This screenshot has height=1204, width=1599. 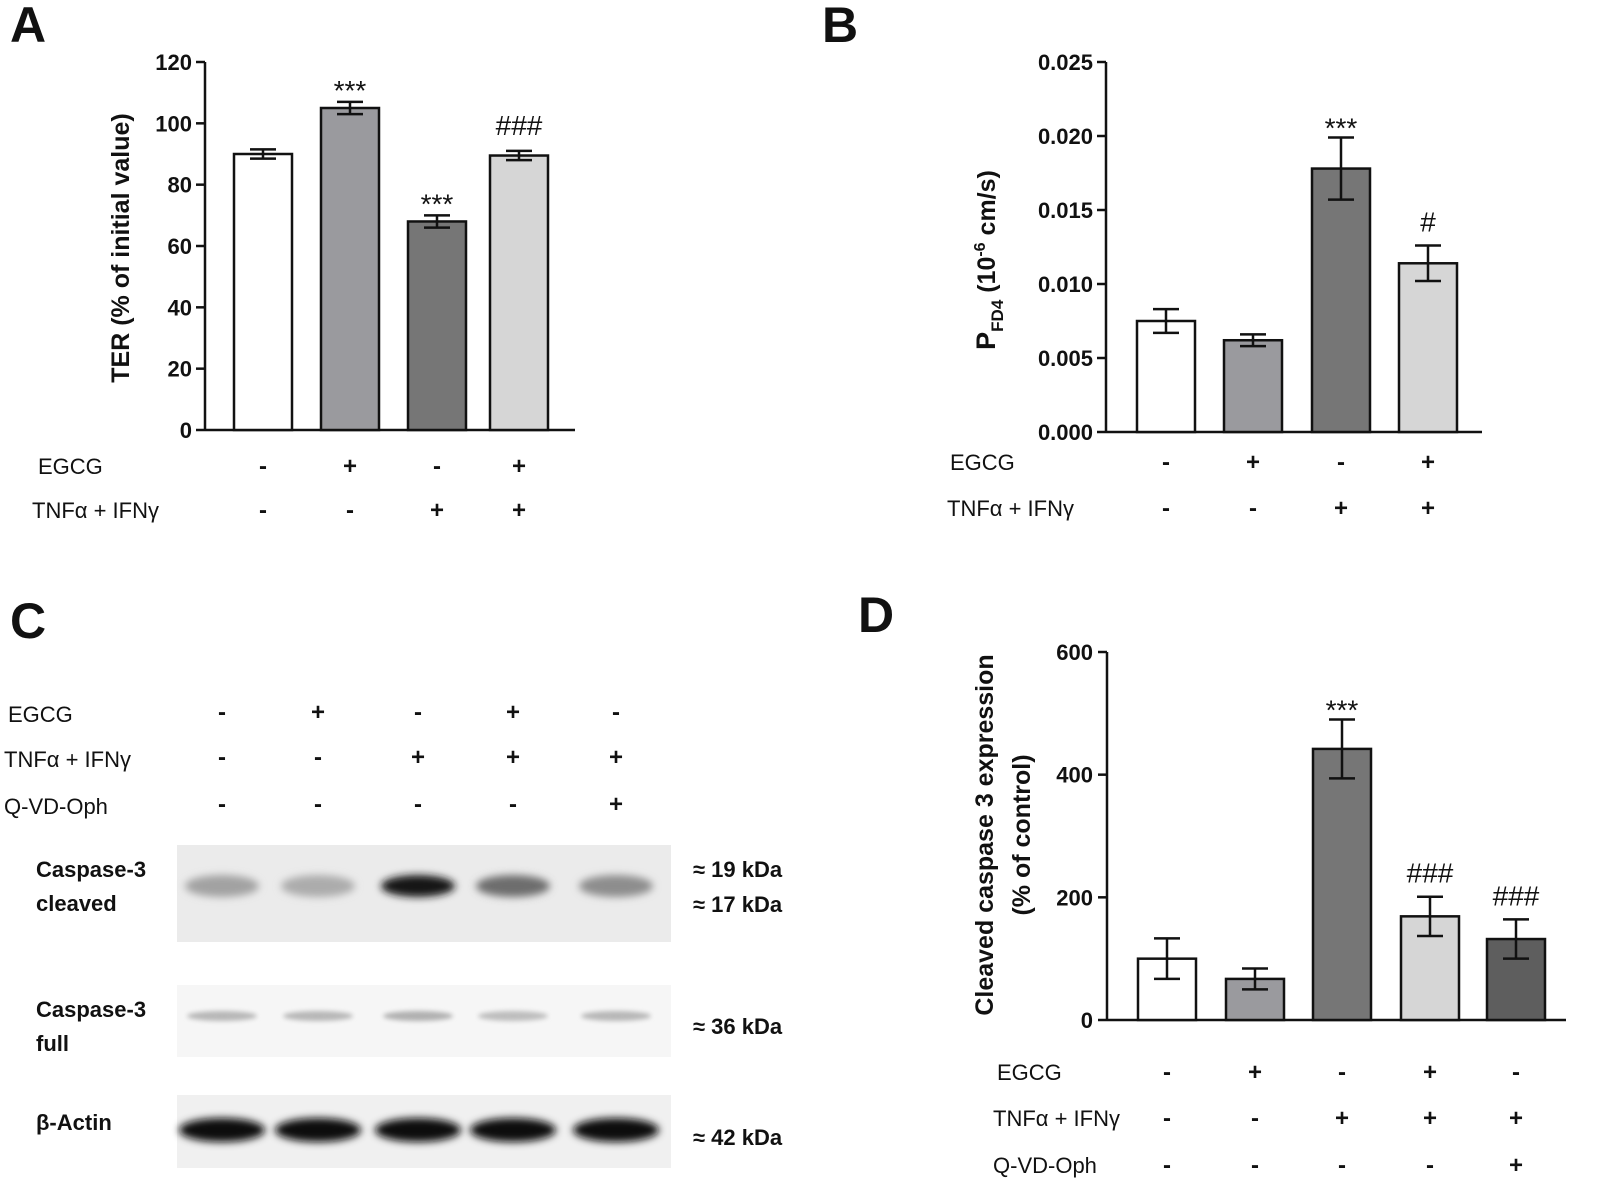 What do you see at coordinates (74, 1122) in the screenshot?
I see `wb-label-actin: β-Actin` at bounding box center [74, 1122].